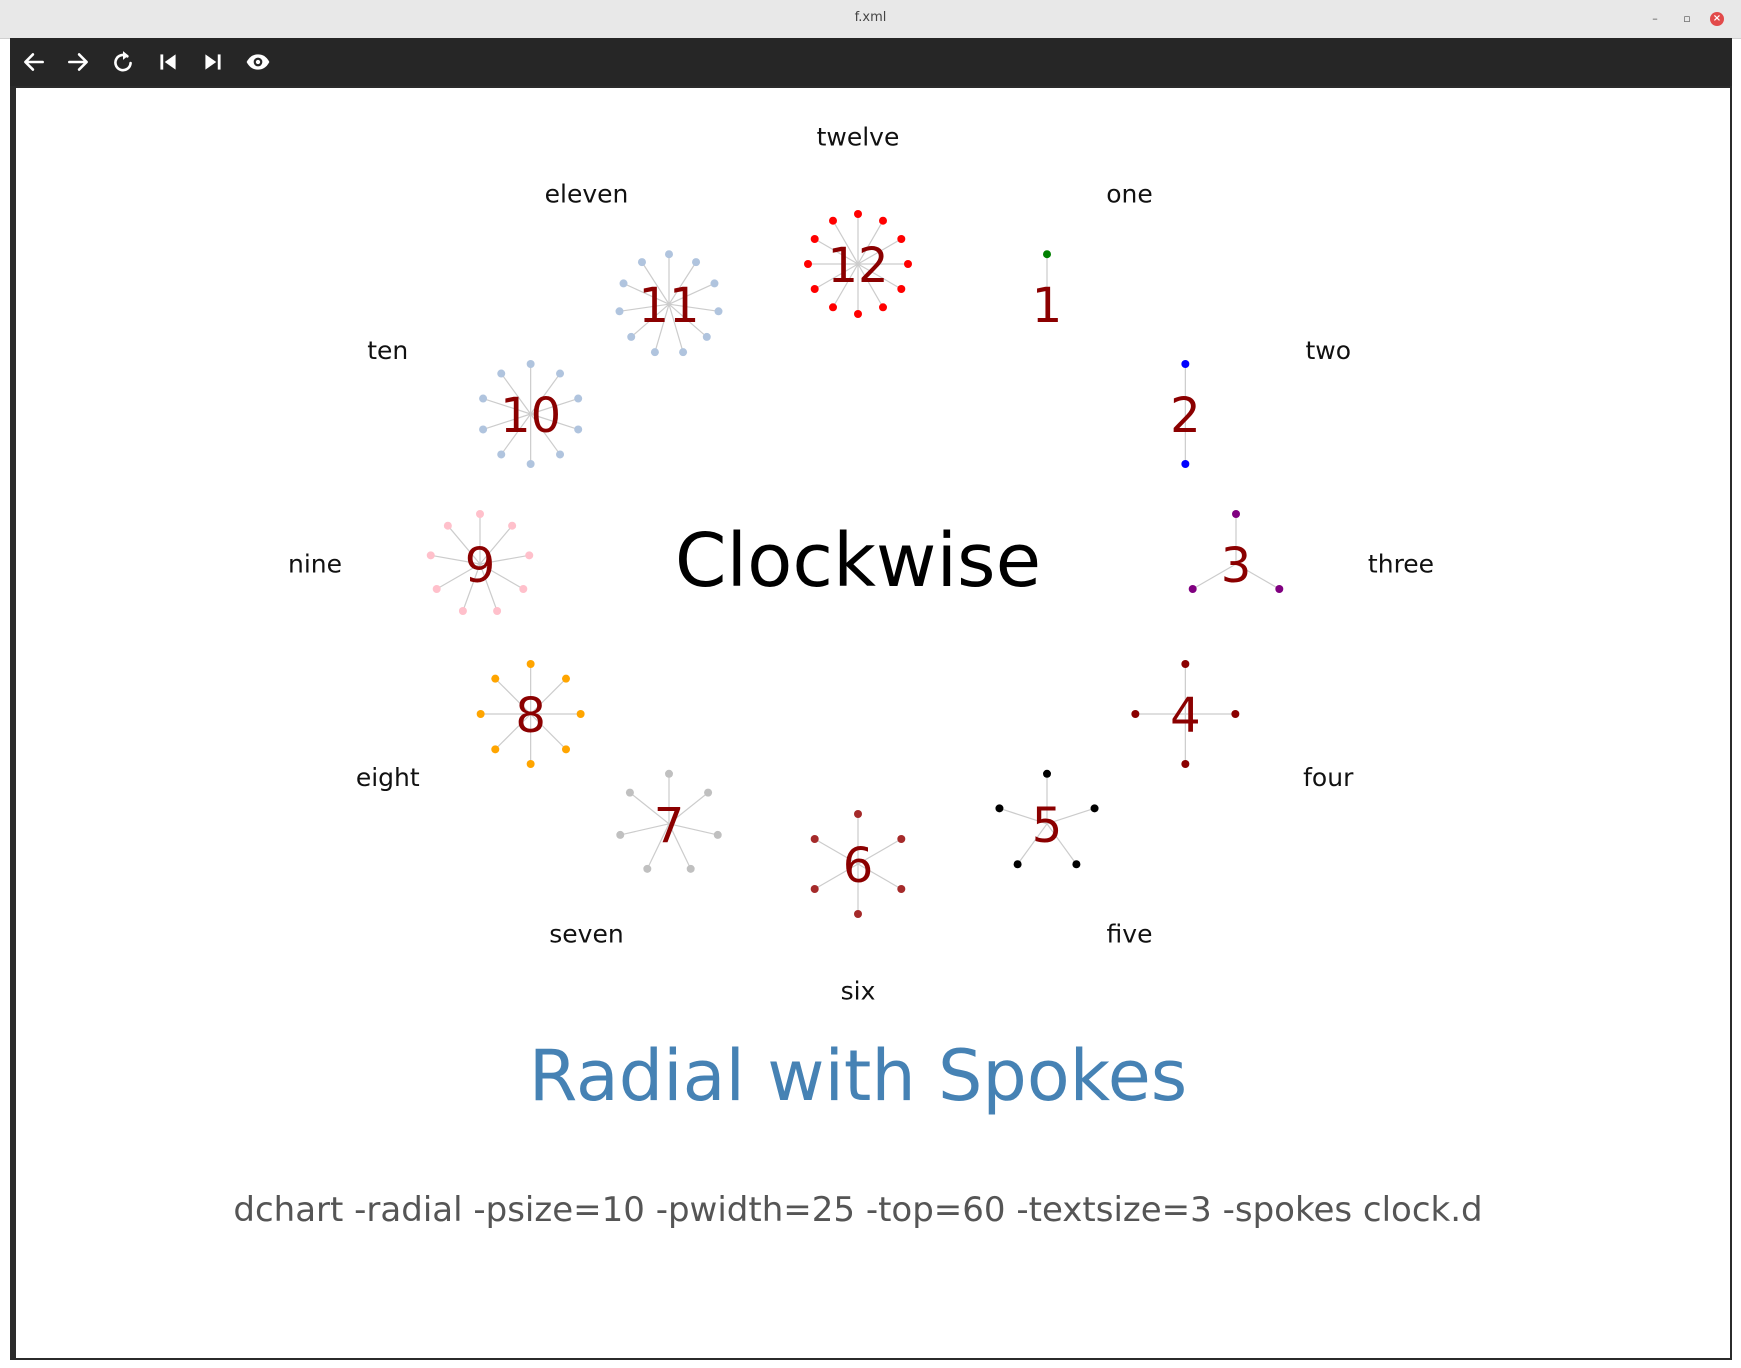  Describe the element at coordinates (315, 564) in the screenshot. I see `category-label: nine` at that location.